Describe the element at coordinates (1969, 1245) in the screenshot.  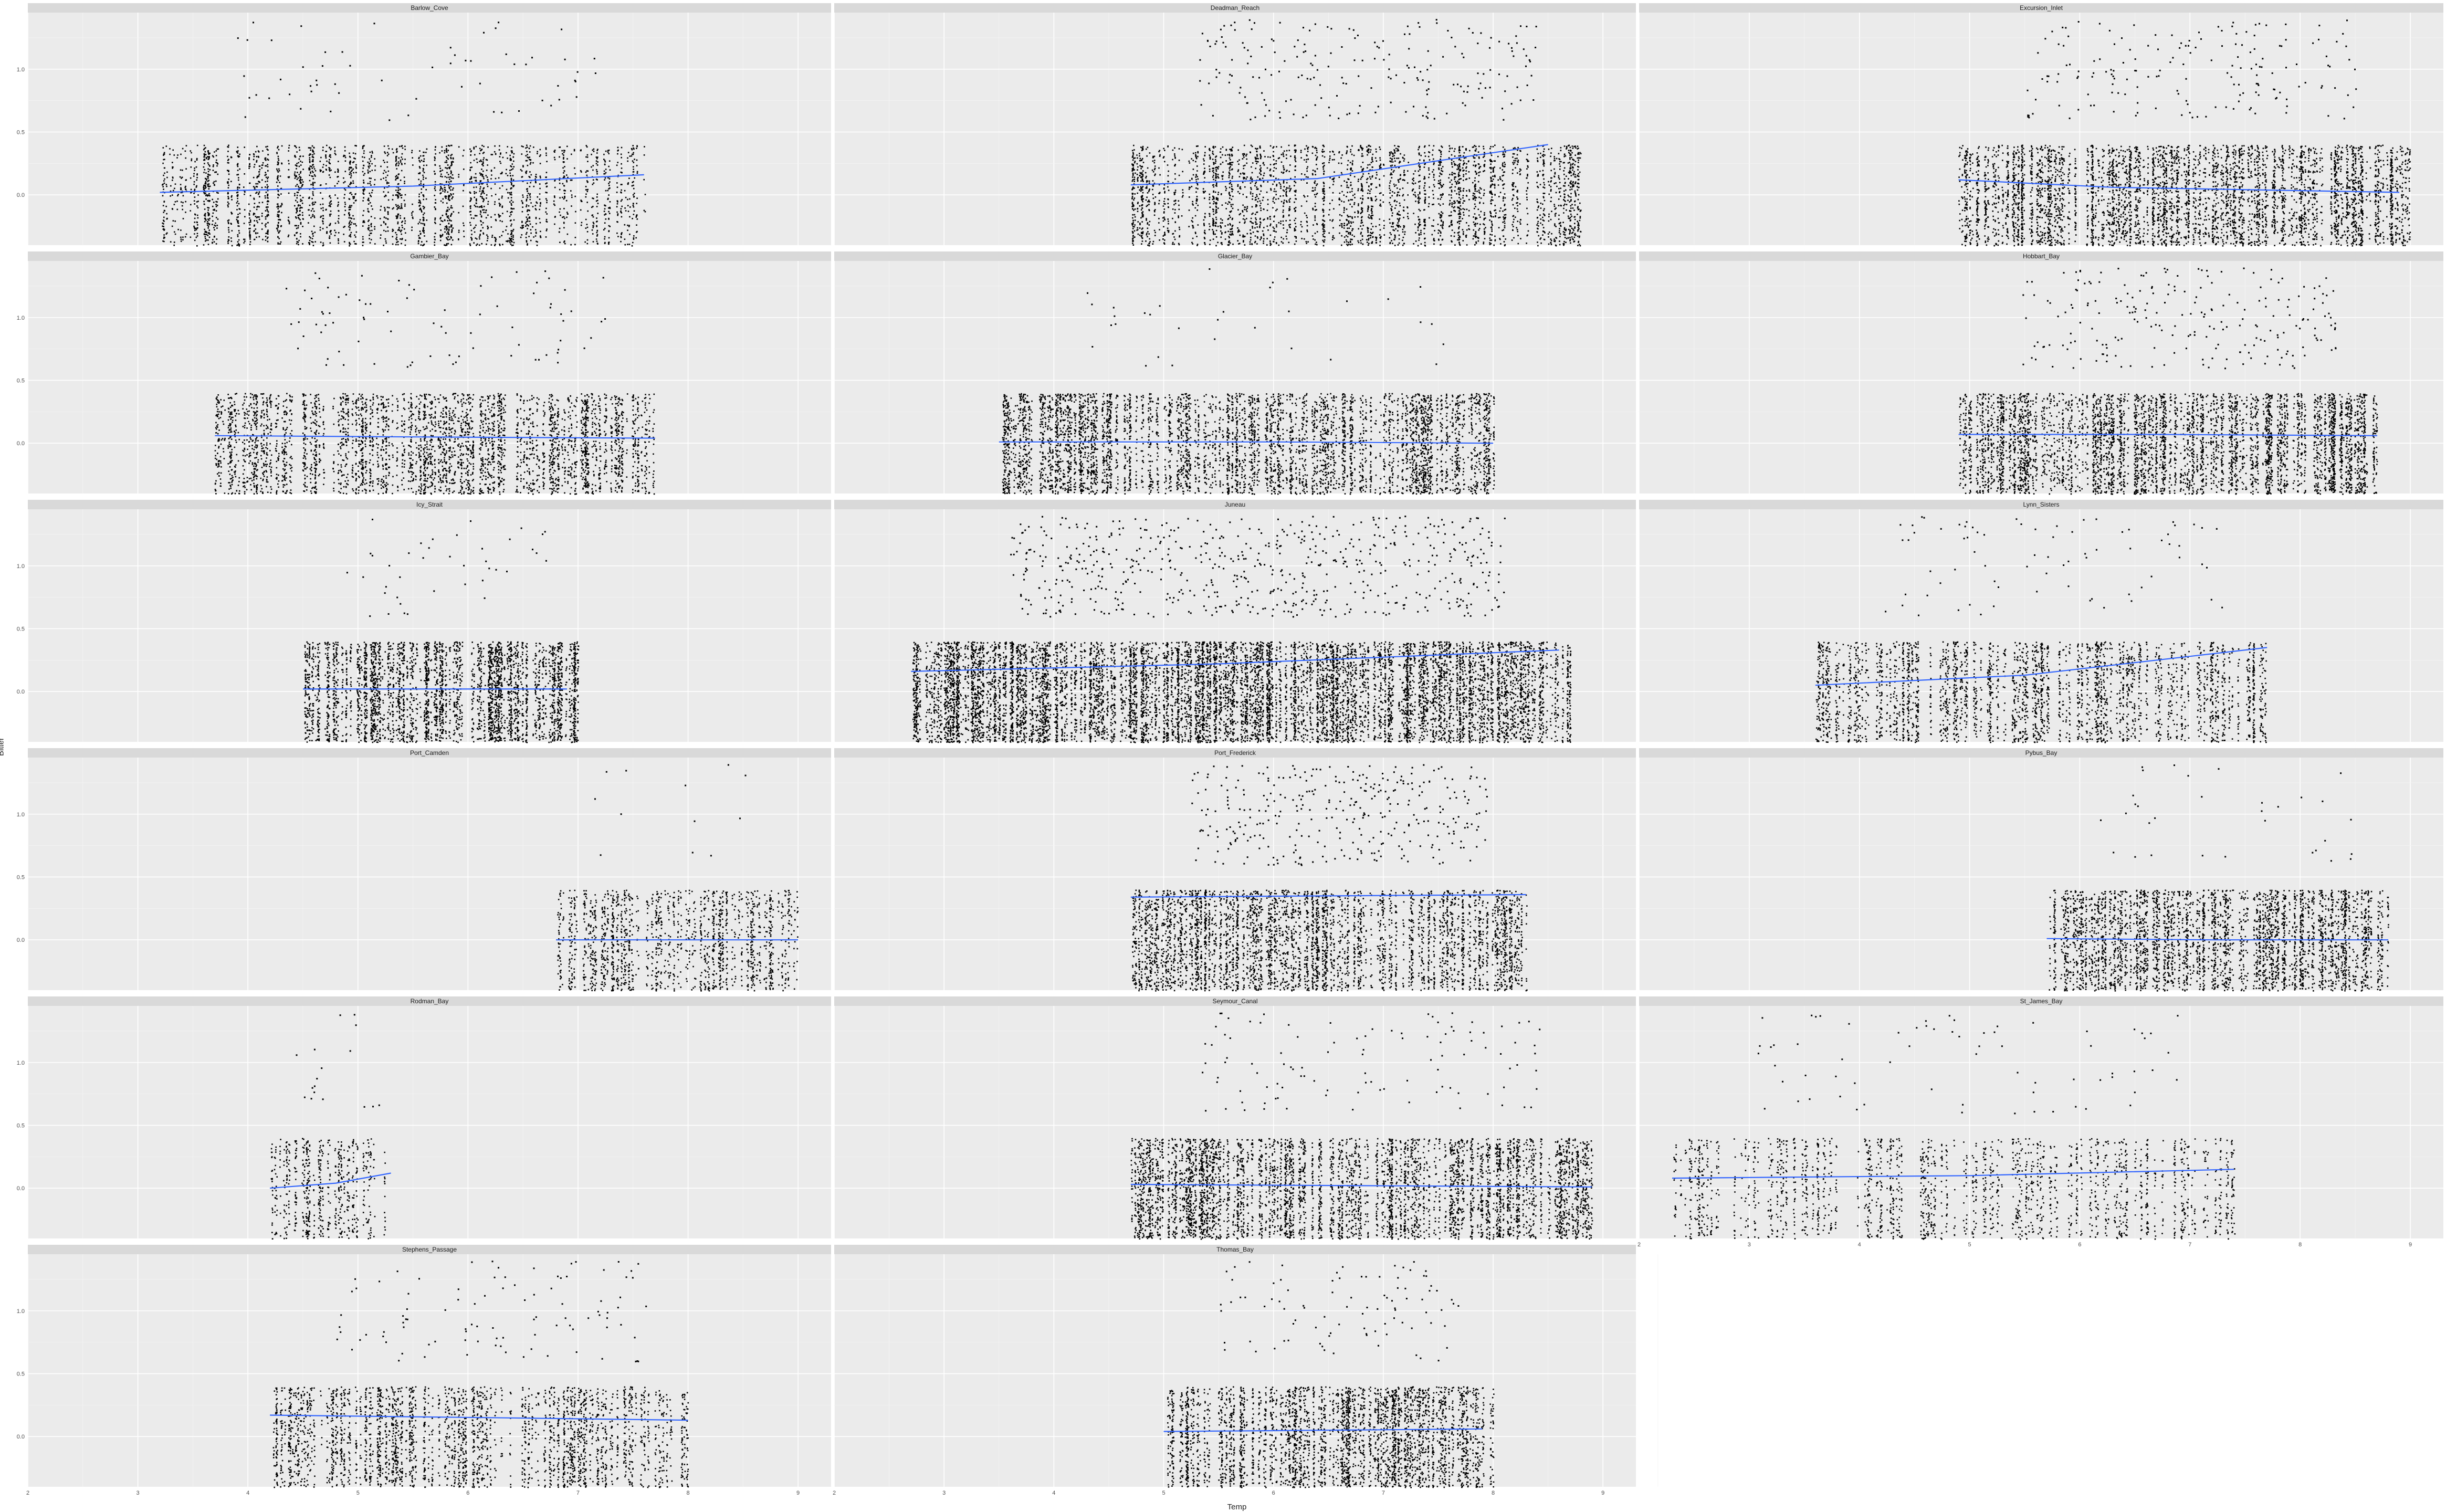
I see `x-tick-label: 5` at that location.